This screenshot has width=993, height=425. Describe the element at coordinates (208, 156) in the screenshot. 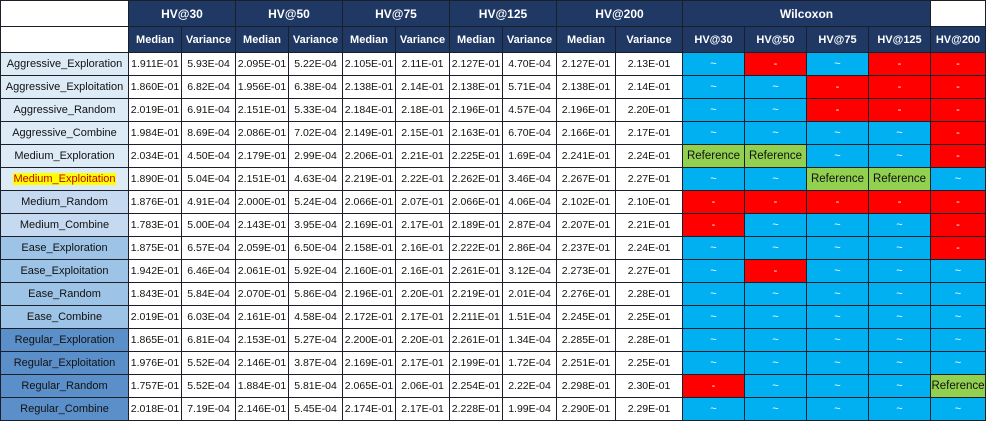

I see `variance-cell: 4.50E-04` at that location.